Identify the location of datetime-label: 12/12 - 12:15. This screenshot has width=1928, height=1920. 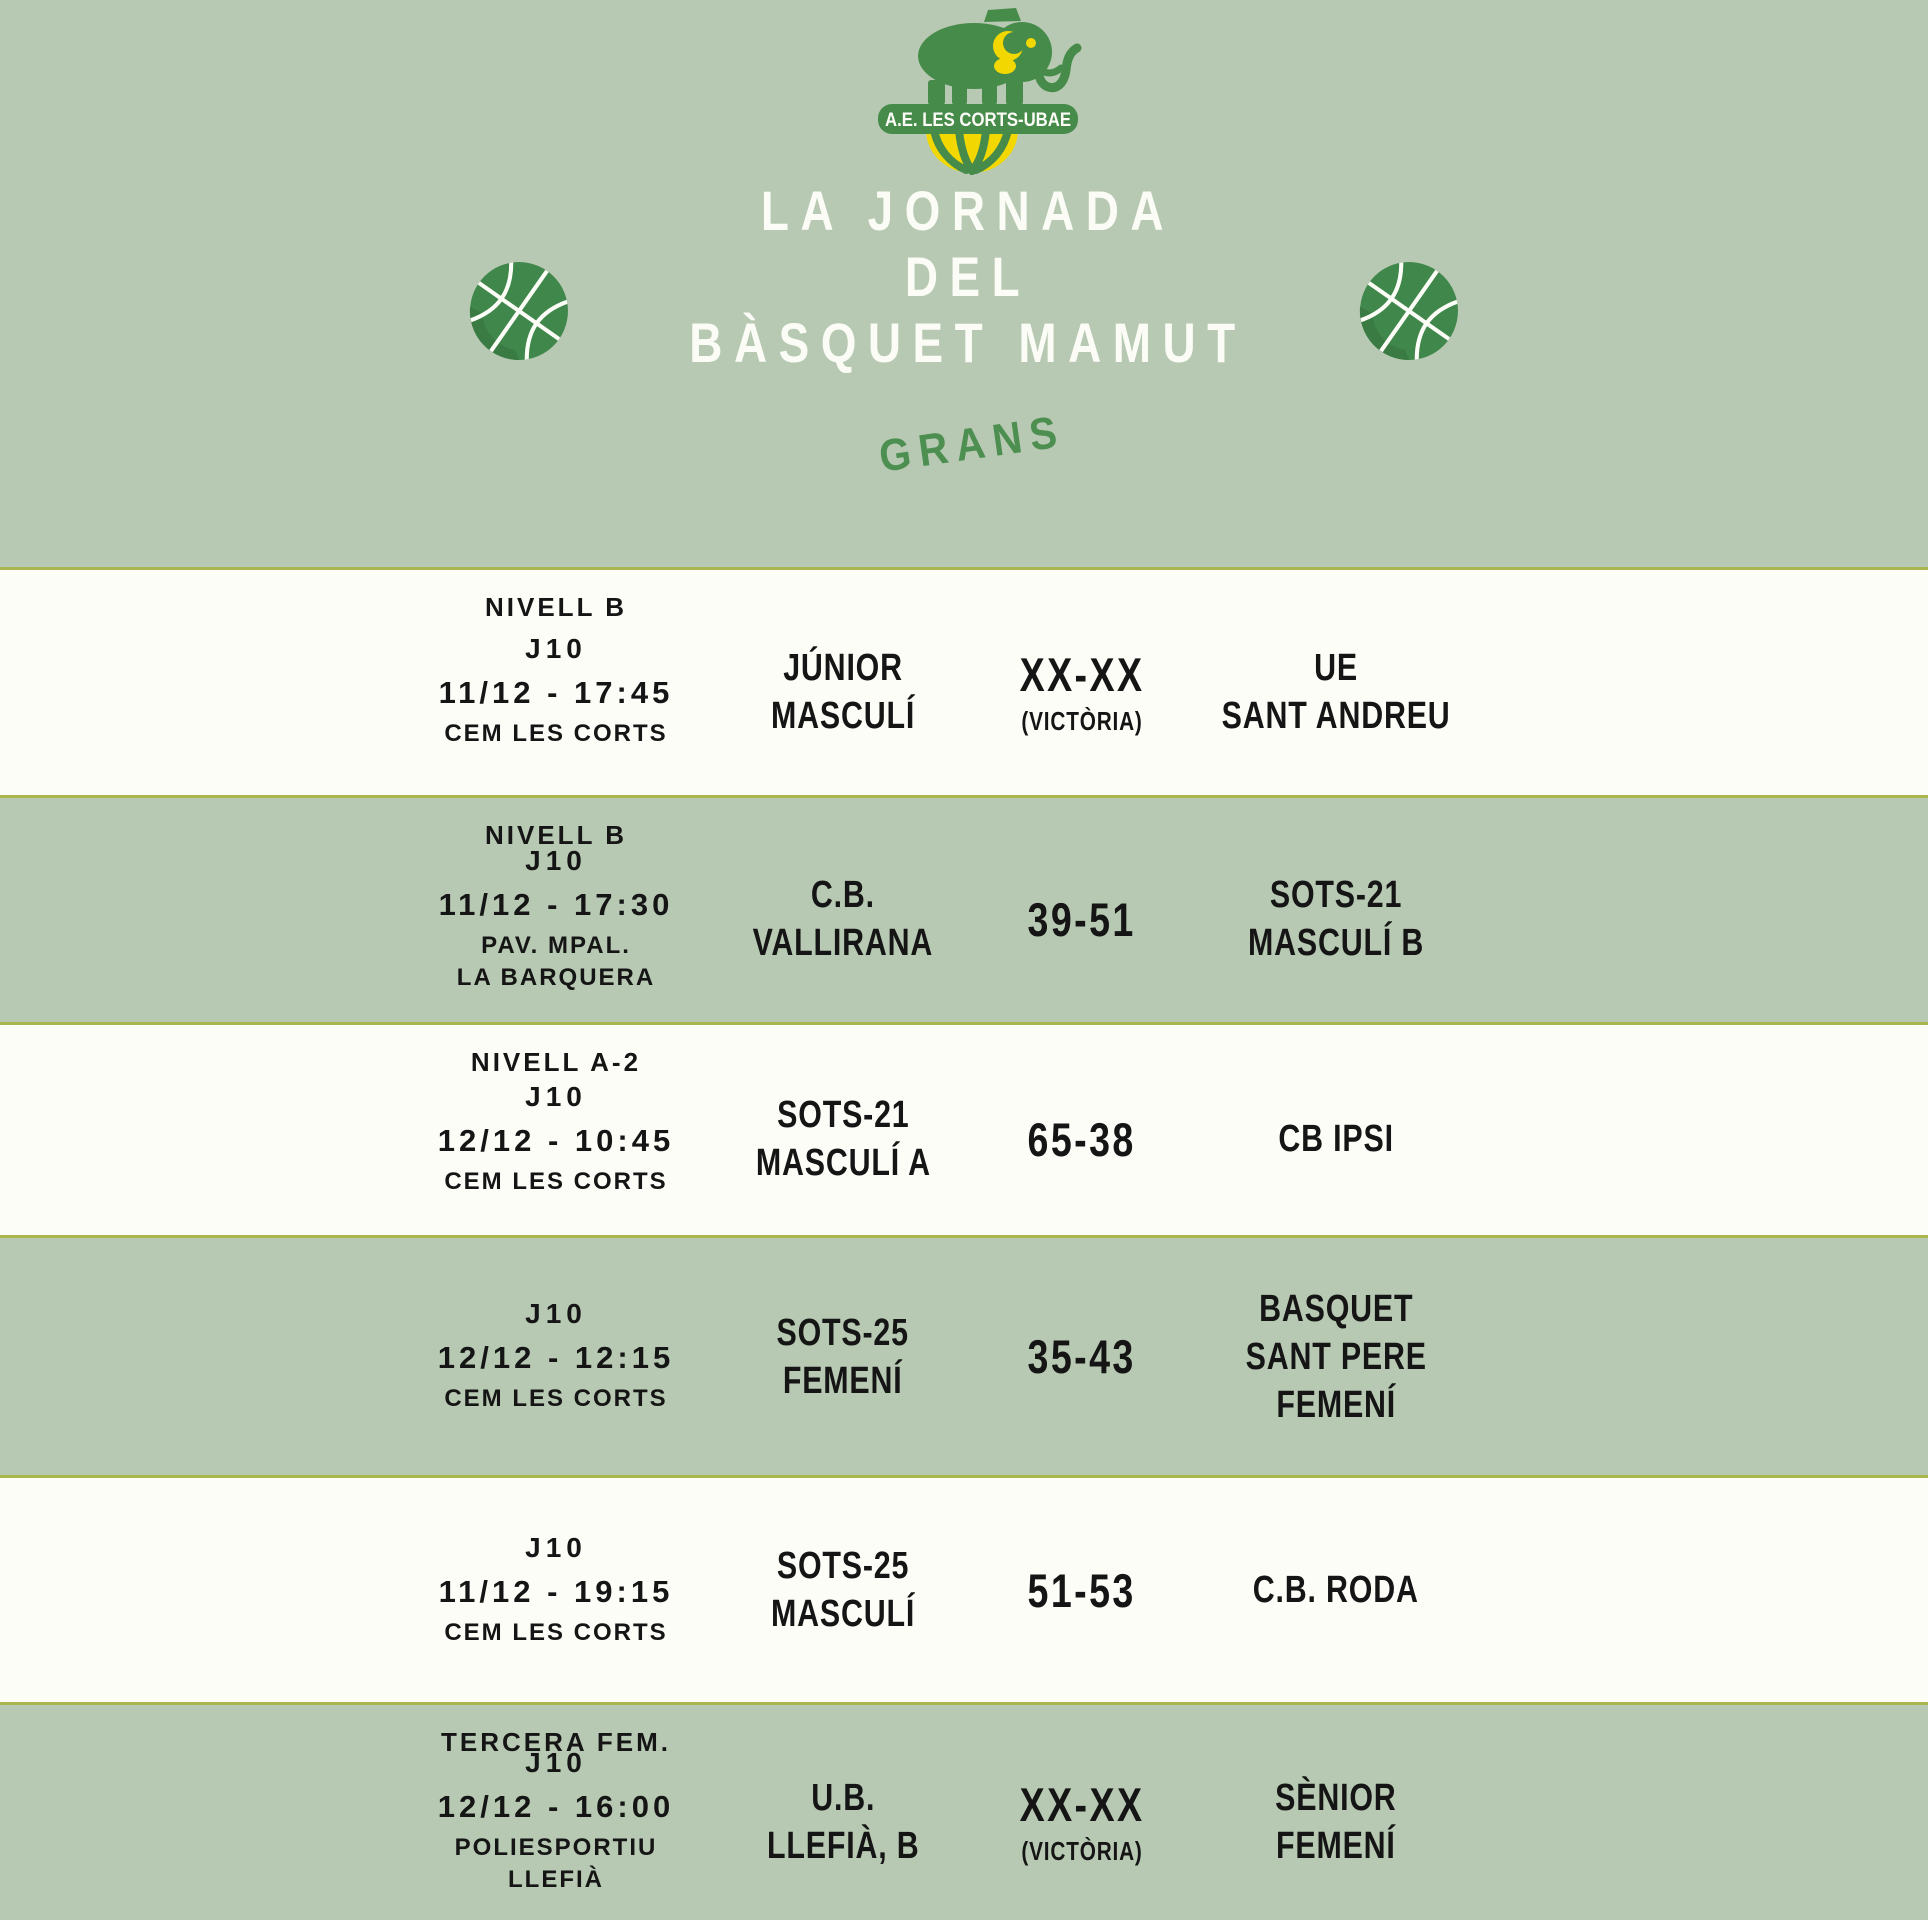
(556, 1357).